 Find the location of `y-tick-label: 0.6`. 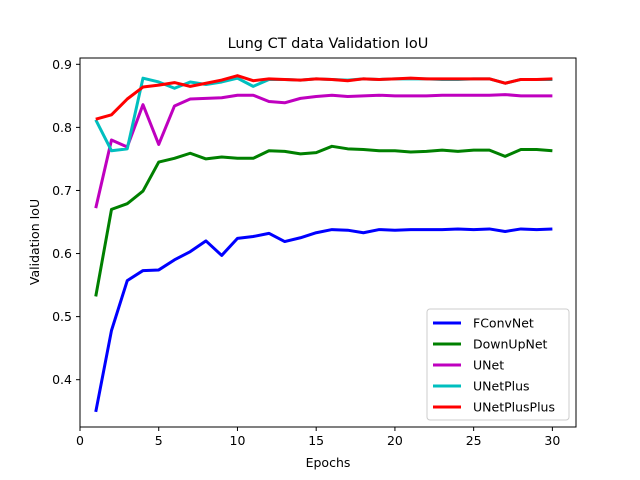

y-tick-label: 0.6 is located at coordinates (62, 253).